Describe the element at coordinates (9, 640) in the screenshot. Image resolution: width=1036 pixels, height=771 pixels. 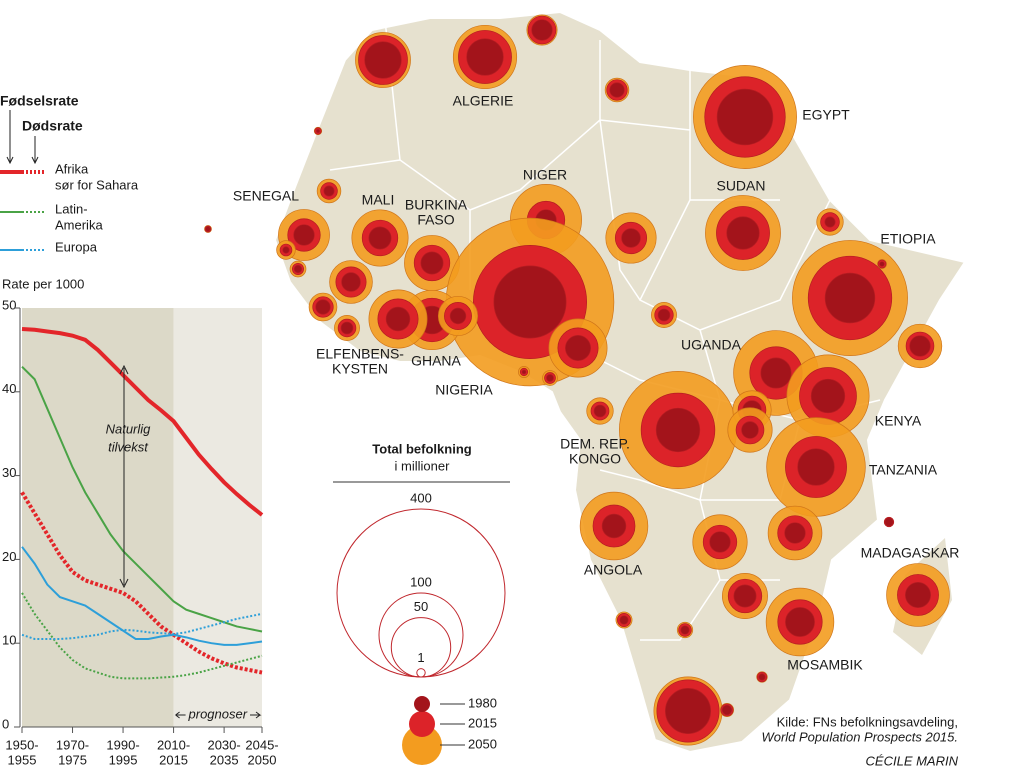
I see `y-tick-label: 10` at that location.